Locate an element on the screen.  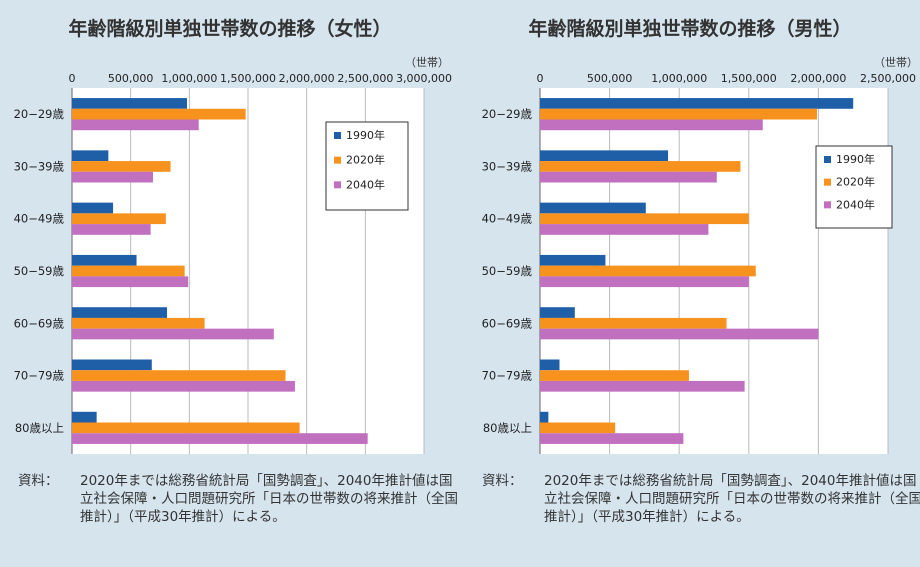
chart-title: 年齢階級別単独世帯数の推移（女性） is located at coordinates (230, 29).